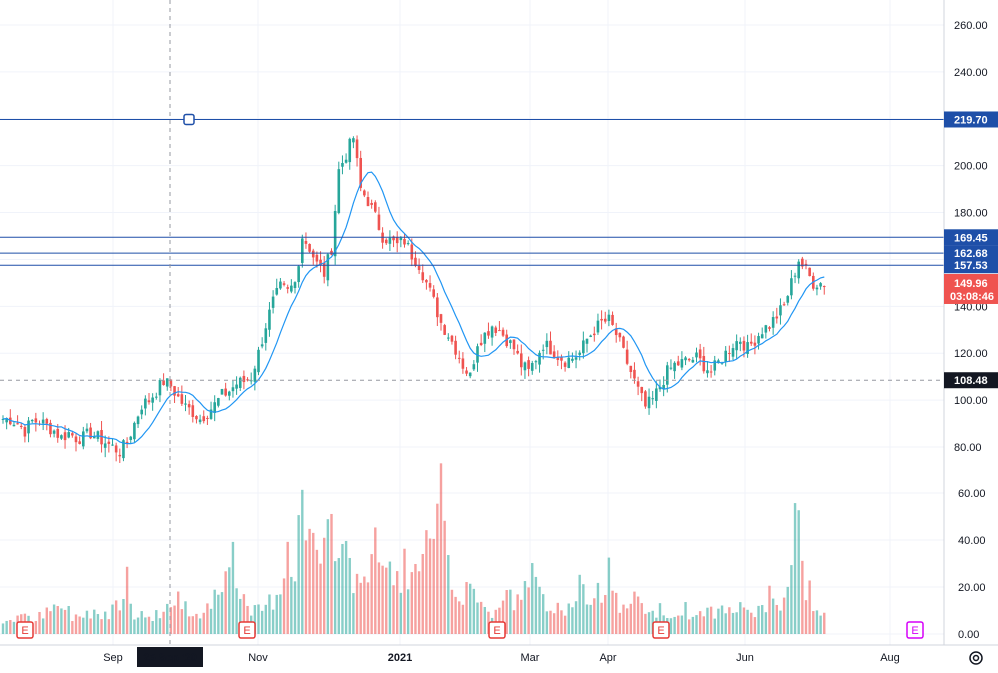 The width and height of the screenshot is (998, 673). What do you see at coordinates (499, 655) in the screenshot?
I see `time-axis: Sep 25 Sep '20 Nov 2021 Mar Apr Jun Aug` at bounding box center [499, 655].